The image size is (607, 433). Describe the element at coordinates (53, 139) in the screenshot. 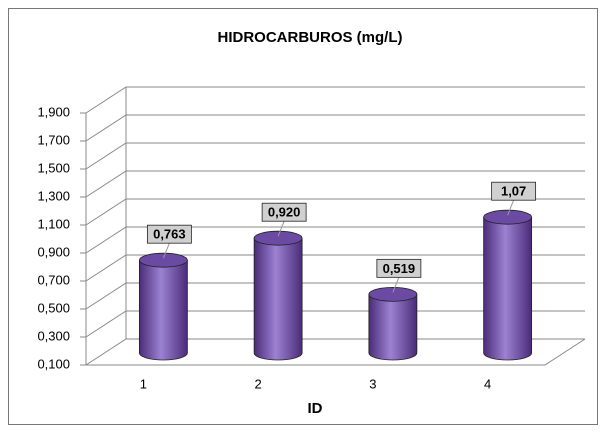

I see `y-tick-label: 1,700` at that location.